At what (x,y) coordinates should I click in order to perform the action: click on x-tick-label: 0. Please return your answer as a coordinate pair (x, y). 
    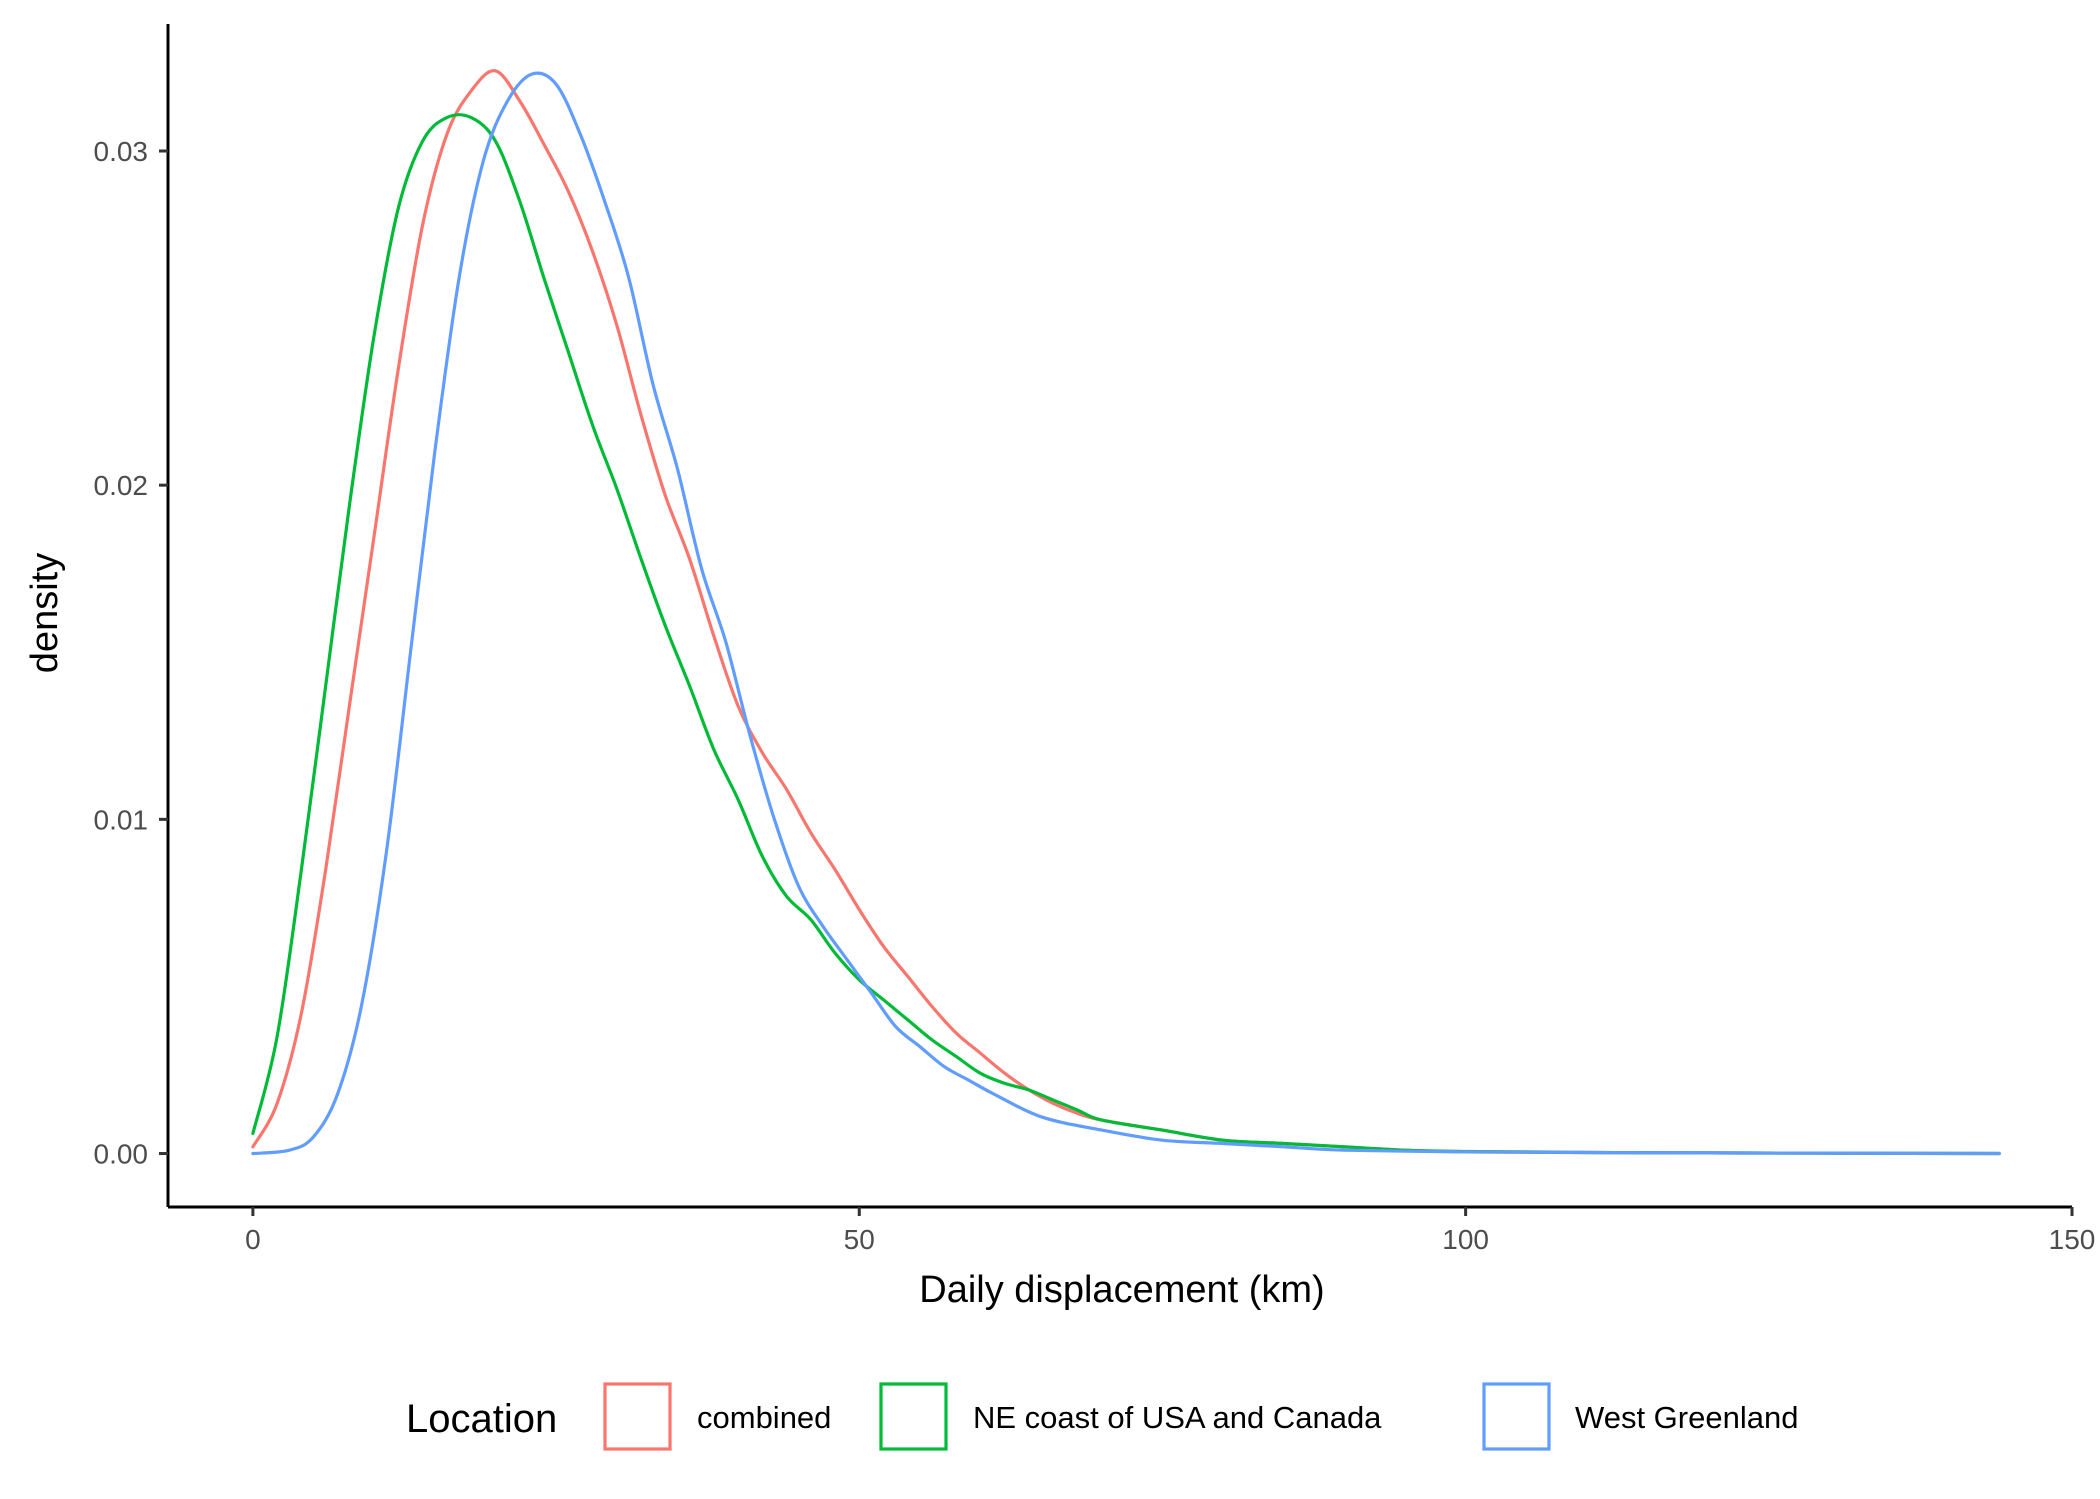
    Looking at the image, I should click on (253, 1239).